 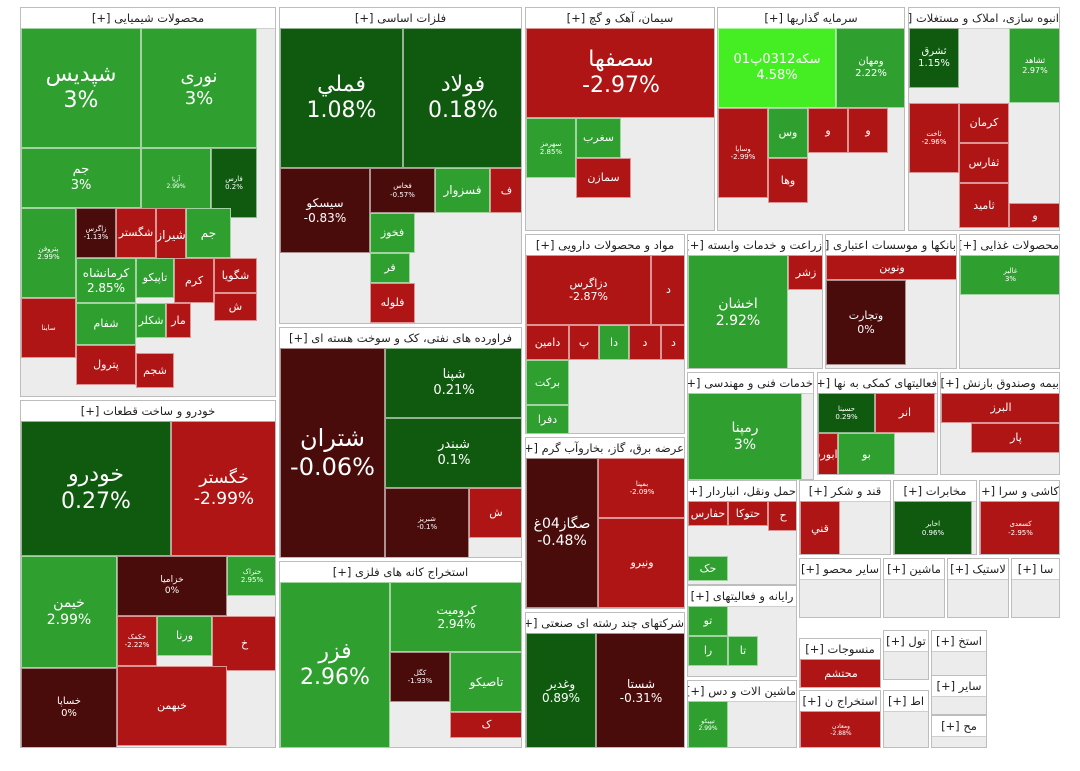 I want to click on stock-tile: کرمانشاه 2.85%, so click(x=106, y=280).